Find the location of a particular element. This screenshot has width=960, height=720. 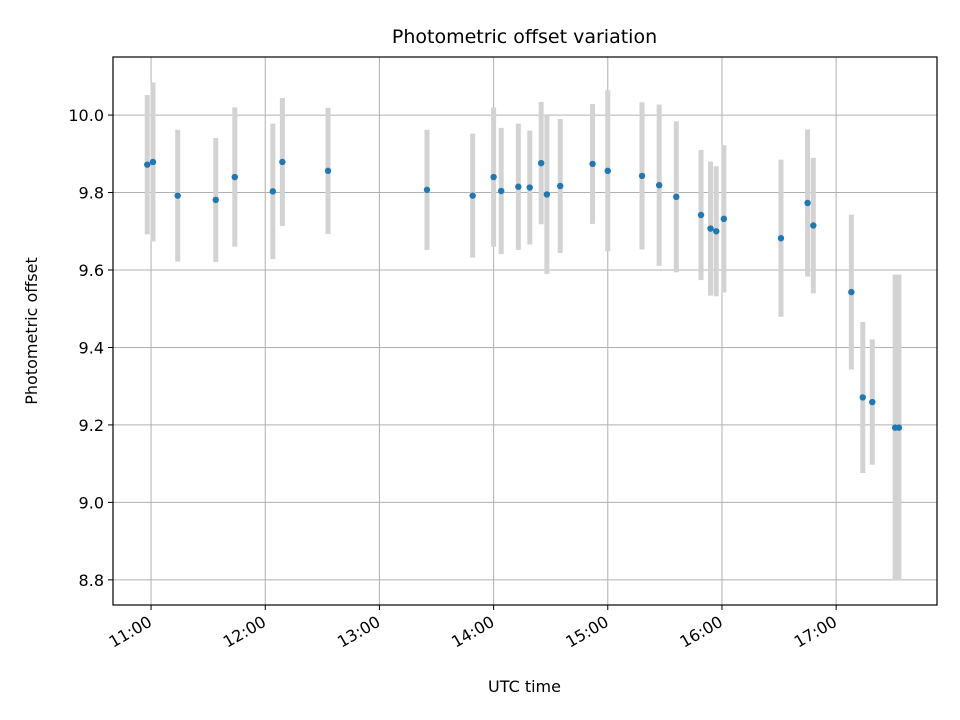

x-tick-label: 11:00 is located at coordinates (130, 632).